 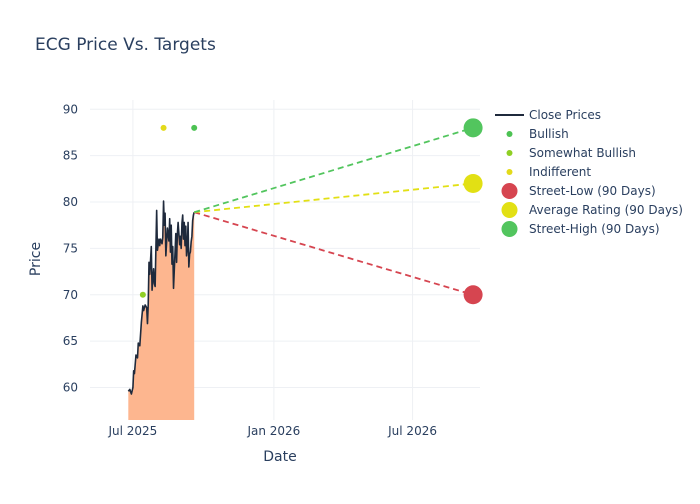 I want to click on legend-average-rating-swatch, so click(x=509, y=210).